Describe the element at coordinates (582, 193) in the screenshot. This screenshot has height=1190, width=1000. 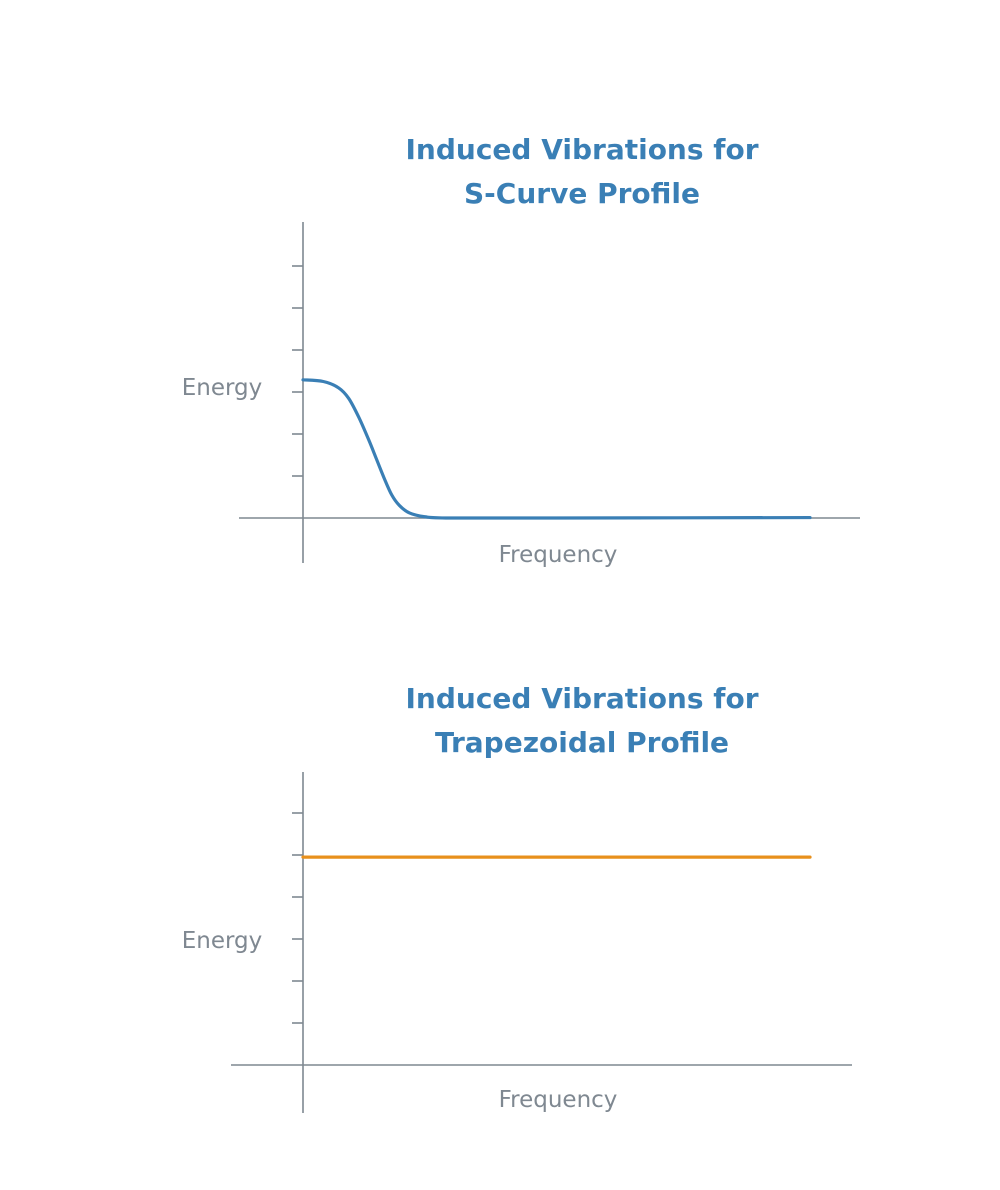
I see `chart-title-line-2: S-Curve Profile` at that location.